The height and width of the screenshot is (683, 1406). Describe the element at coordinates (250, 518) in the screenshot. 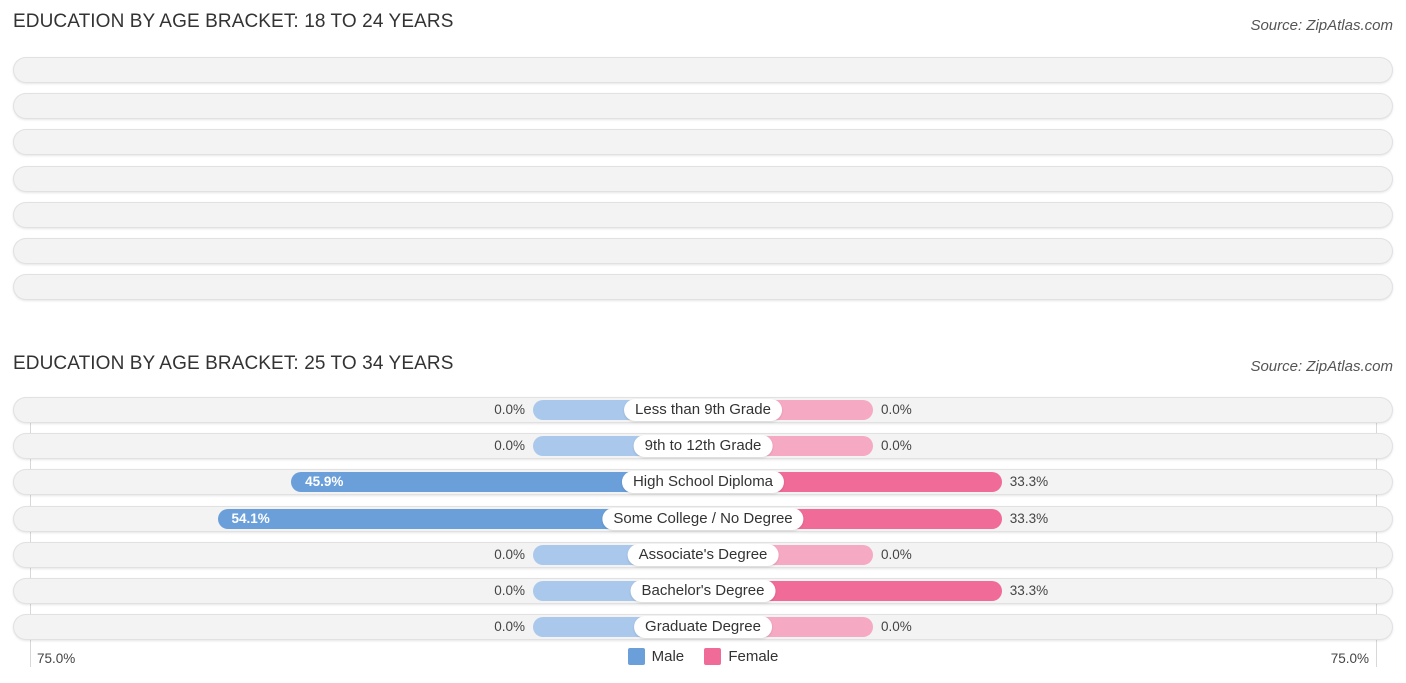

I see `value-label-male: 54.1%` at that location.